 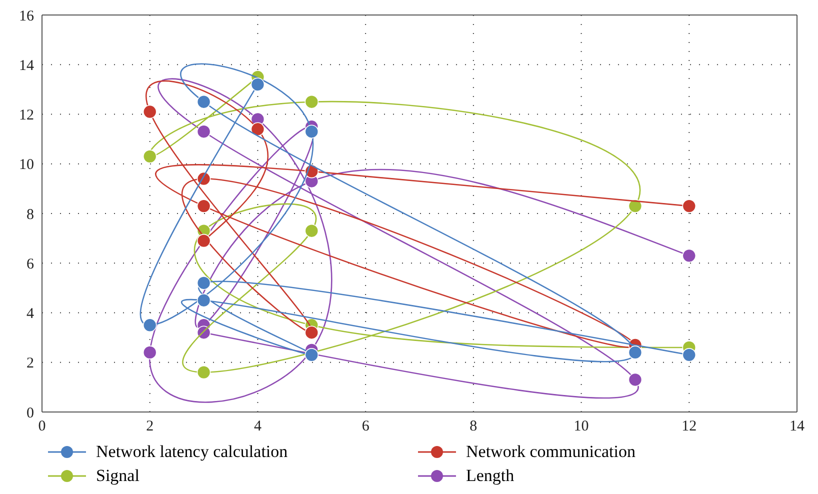 I want to click on y-tick-label: 2, so click(x=30, y=364).